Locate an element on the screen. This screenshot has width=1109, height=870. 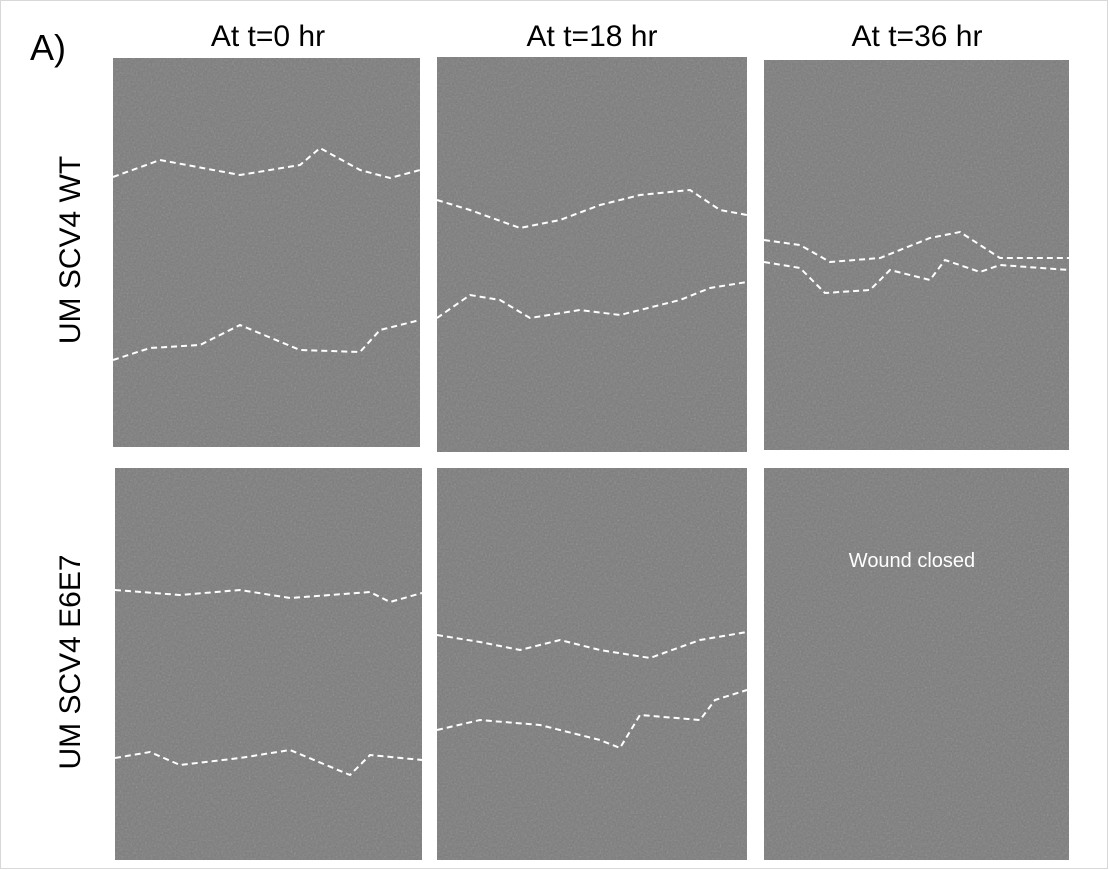
column-header: At t=36 hr is located at coordinates (917, 36).